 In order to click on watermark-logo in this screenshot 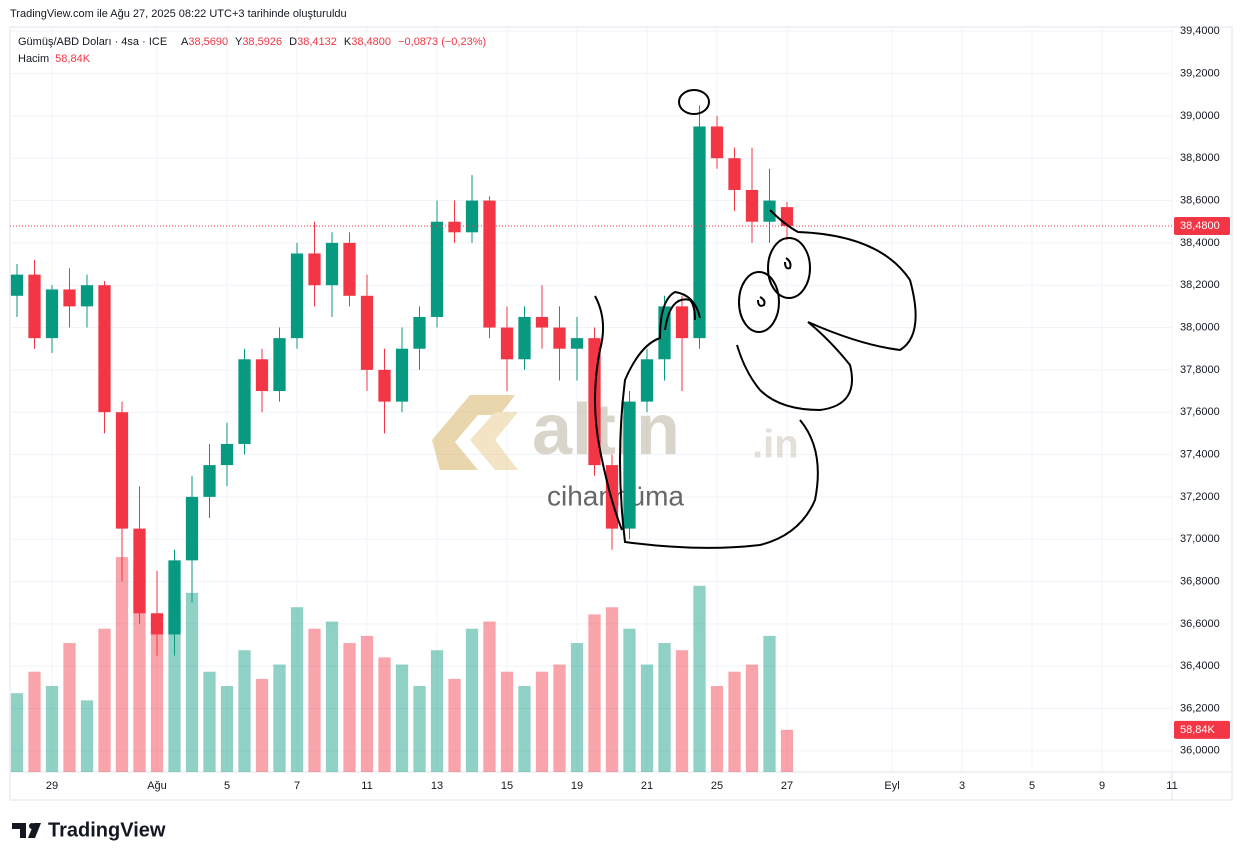, I will do `click(494, 441)`.